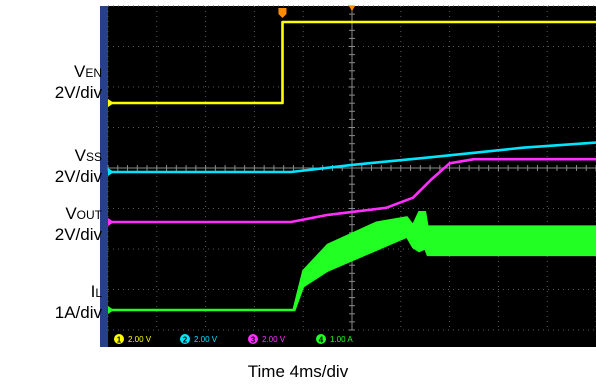  What do you see at coordinates (78, 302) in the screenshot?
I see `label-il: IL 1A/div` at bounding box center [78, 302].